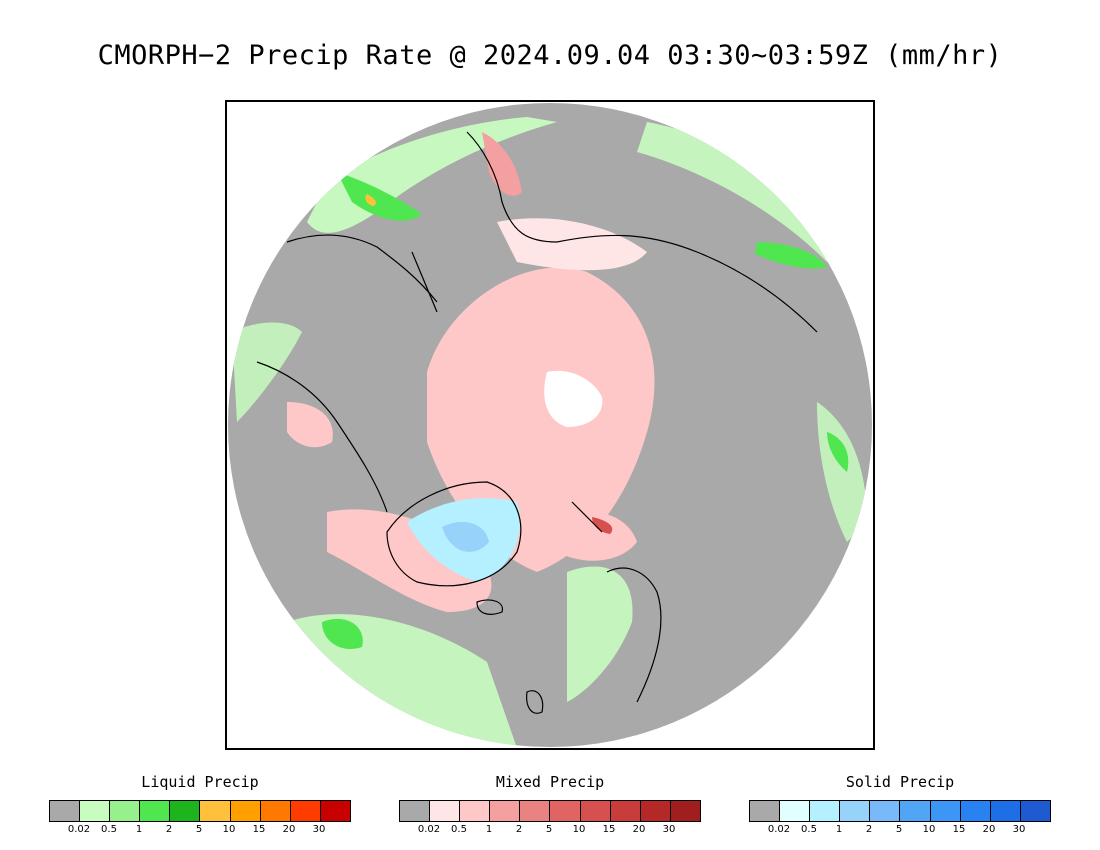 The image size is (1100, 850). Describe the element at coordinates (342, 634) in the screenshot. I see `liquid-cell-atlantic` at that location.